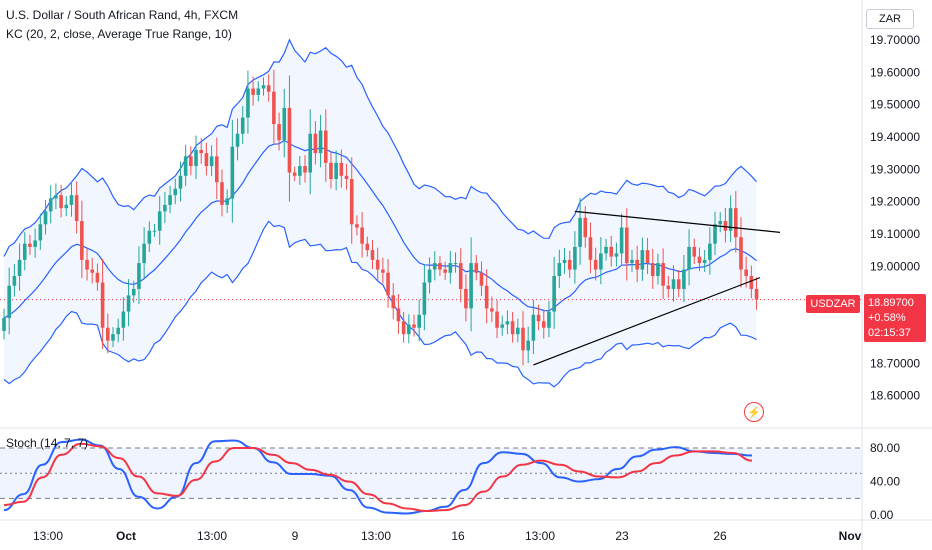 The width and height of the screenshot is (932, 550). Describe the element at coordinates (677, 221) in the screenshot. I see `resistance-trendline` at that location.